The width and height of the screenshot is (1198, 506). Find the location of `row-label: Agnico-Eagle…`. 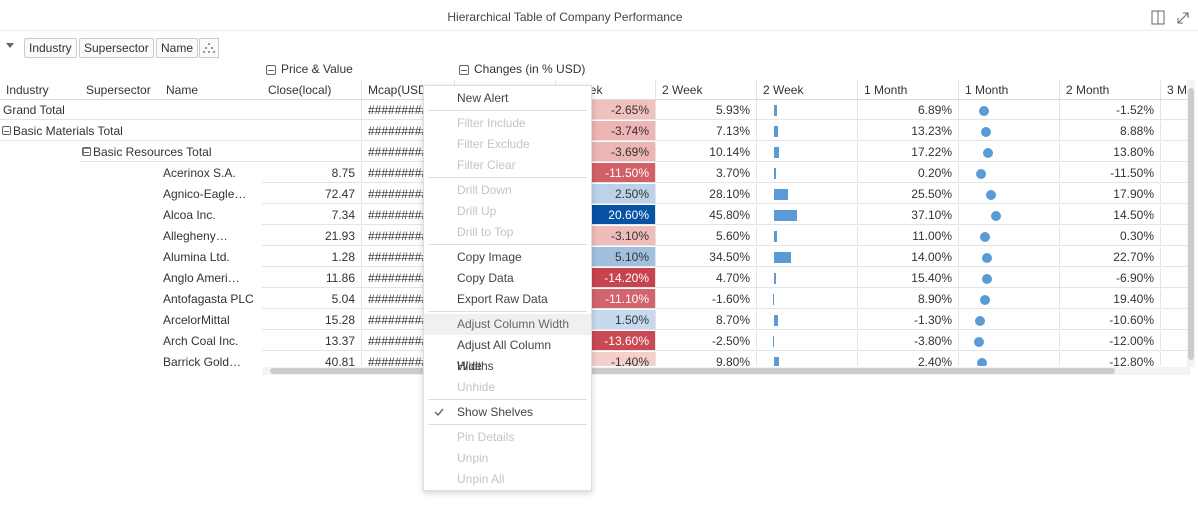

row-label: Agnico-Eagle… is located at coordinates (205, 194).